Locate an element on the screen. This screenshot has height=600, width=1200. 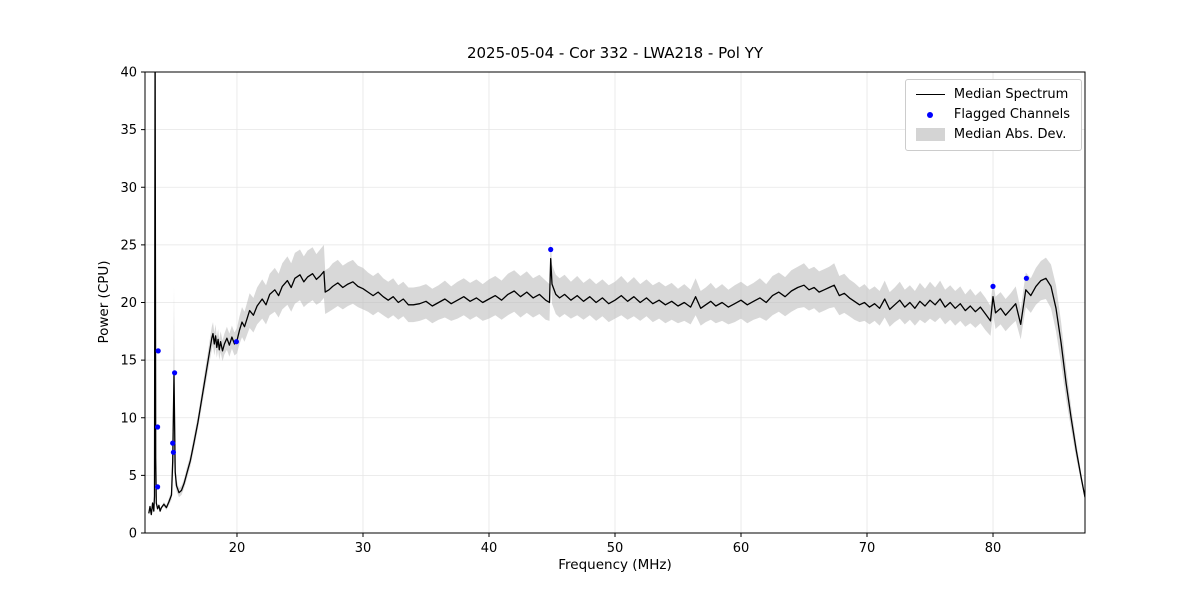
legend-entry-median-spectrum: Median Spectrum is located at coordinates (992, 94).